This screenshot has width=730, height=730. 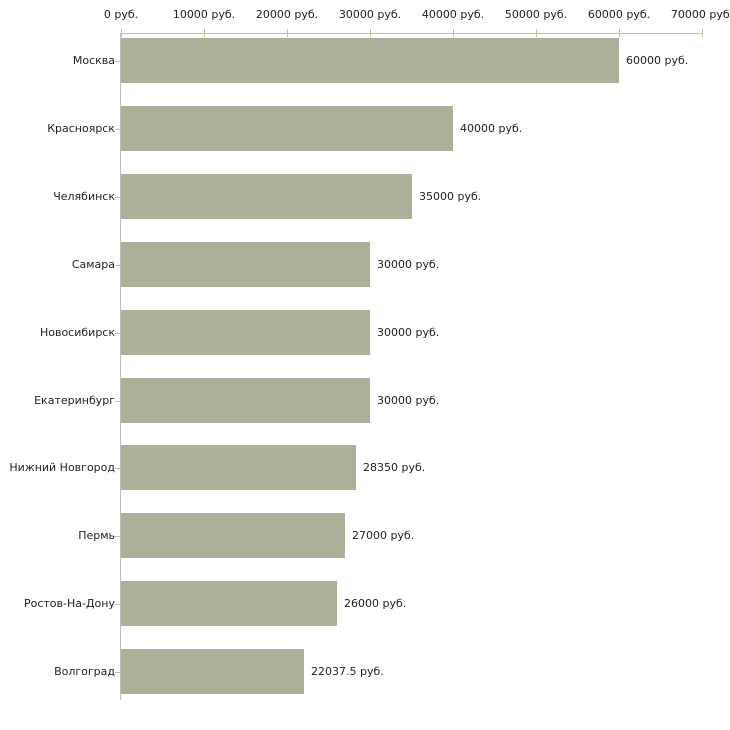 I want to click on y-axis-line, so click(x=120, y=366).